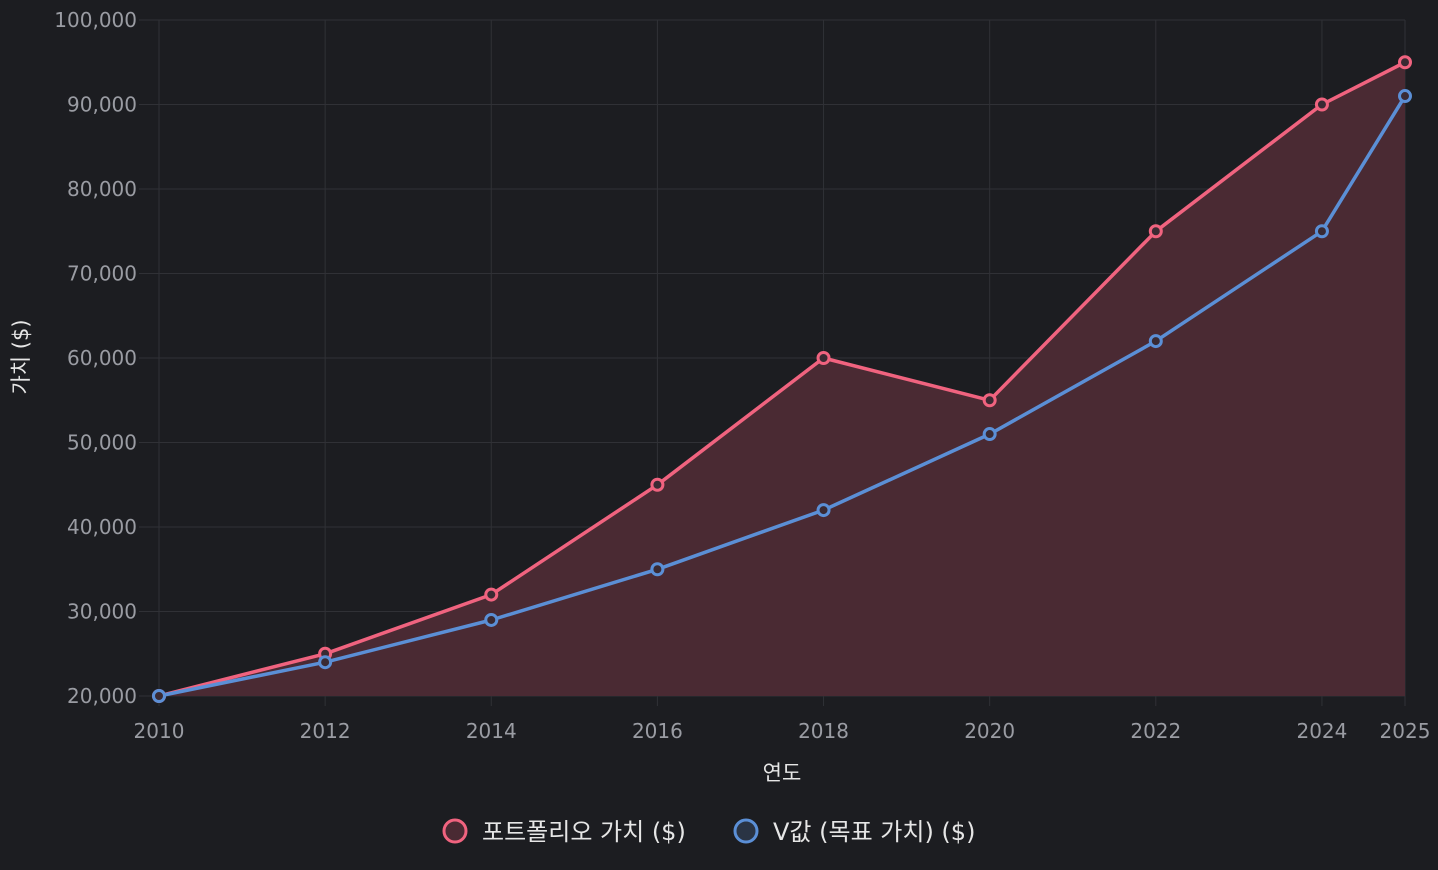  I want to click on legend-item-portfolio: 포트폴리오 가치 ($), so click(564, 832).